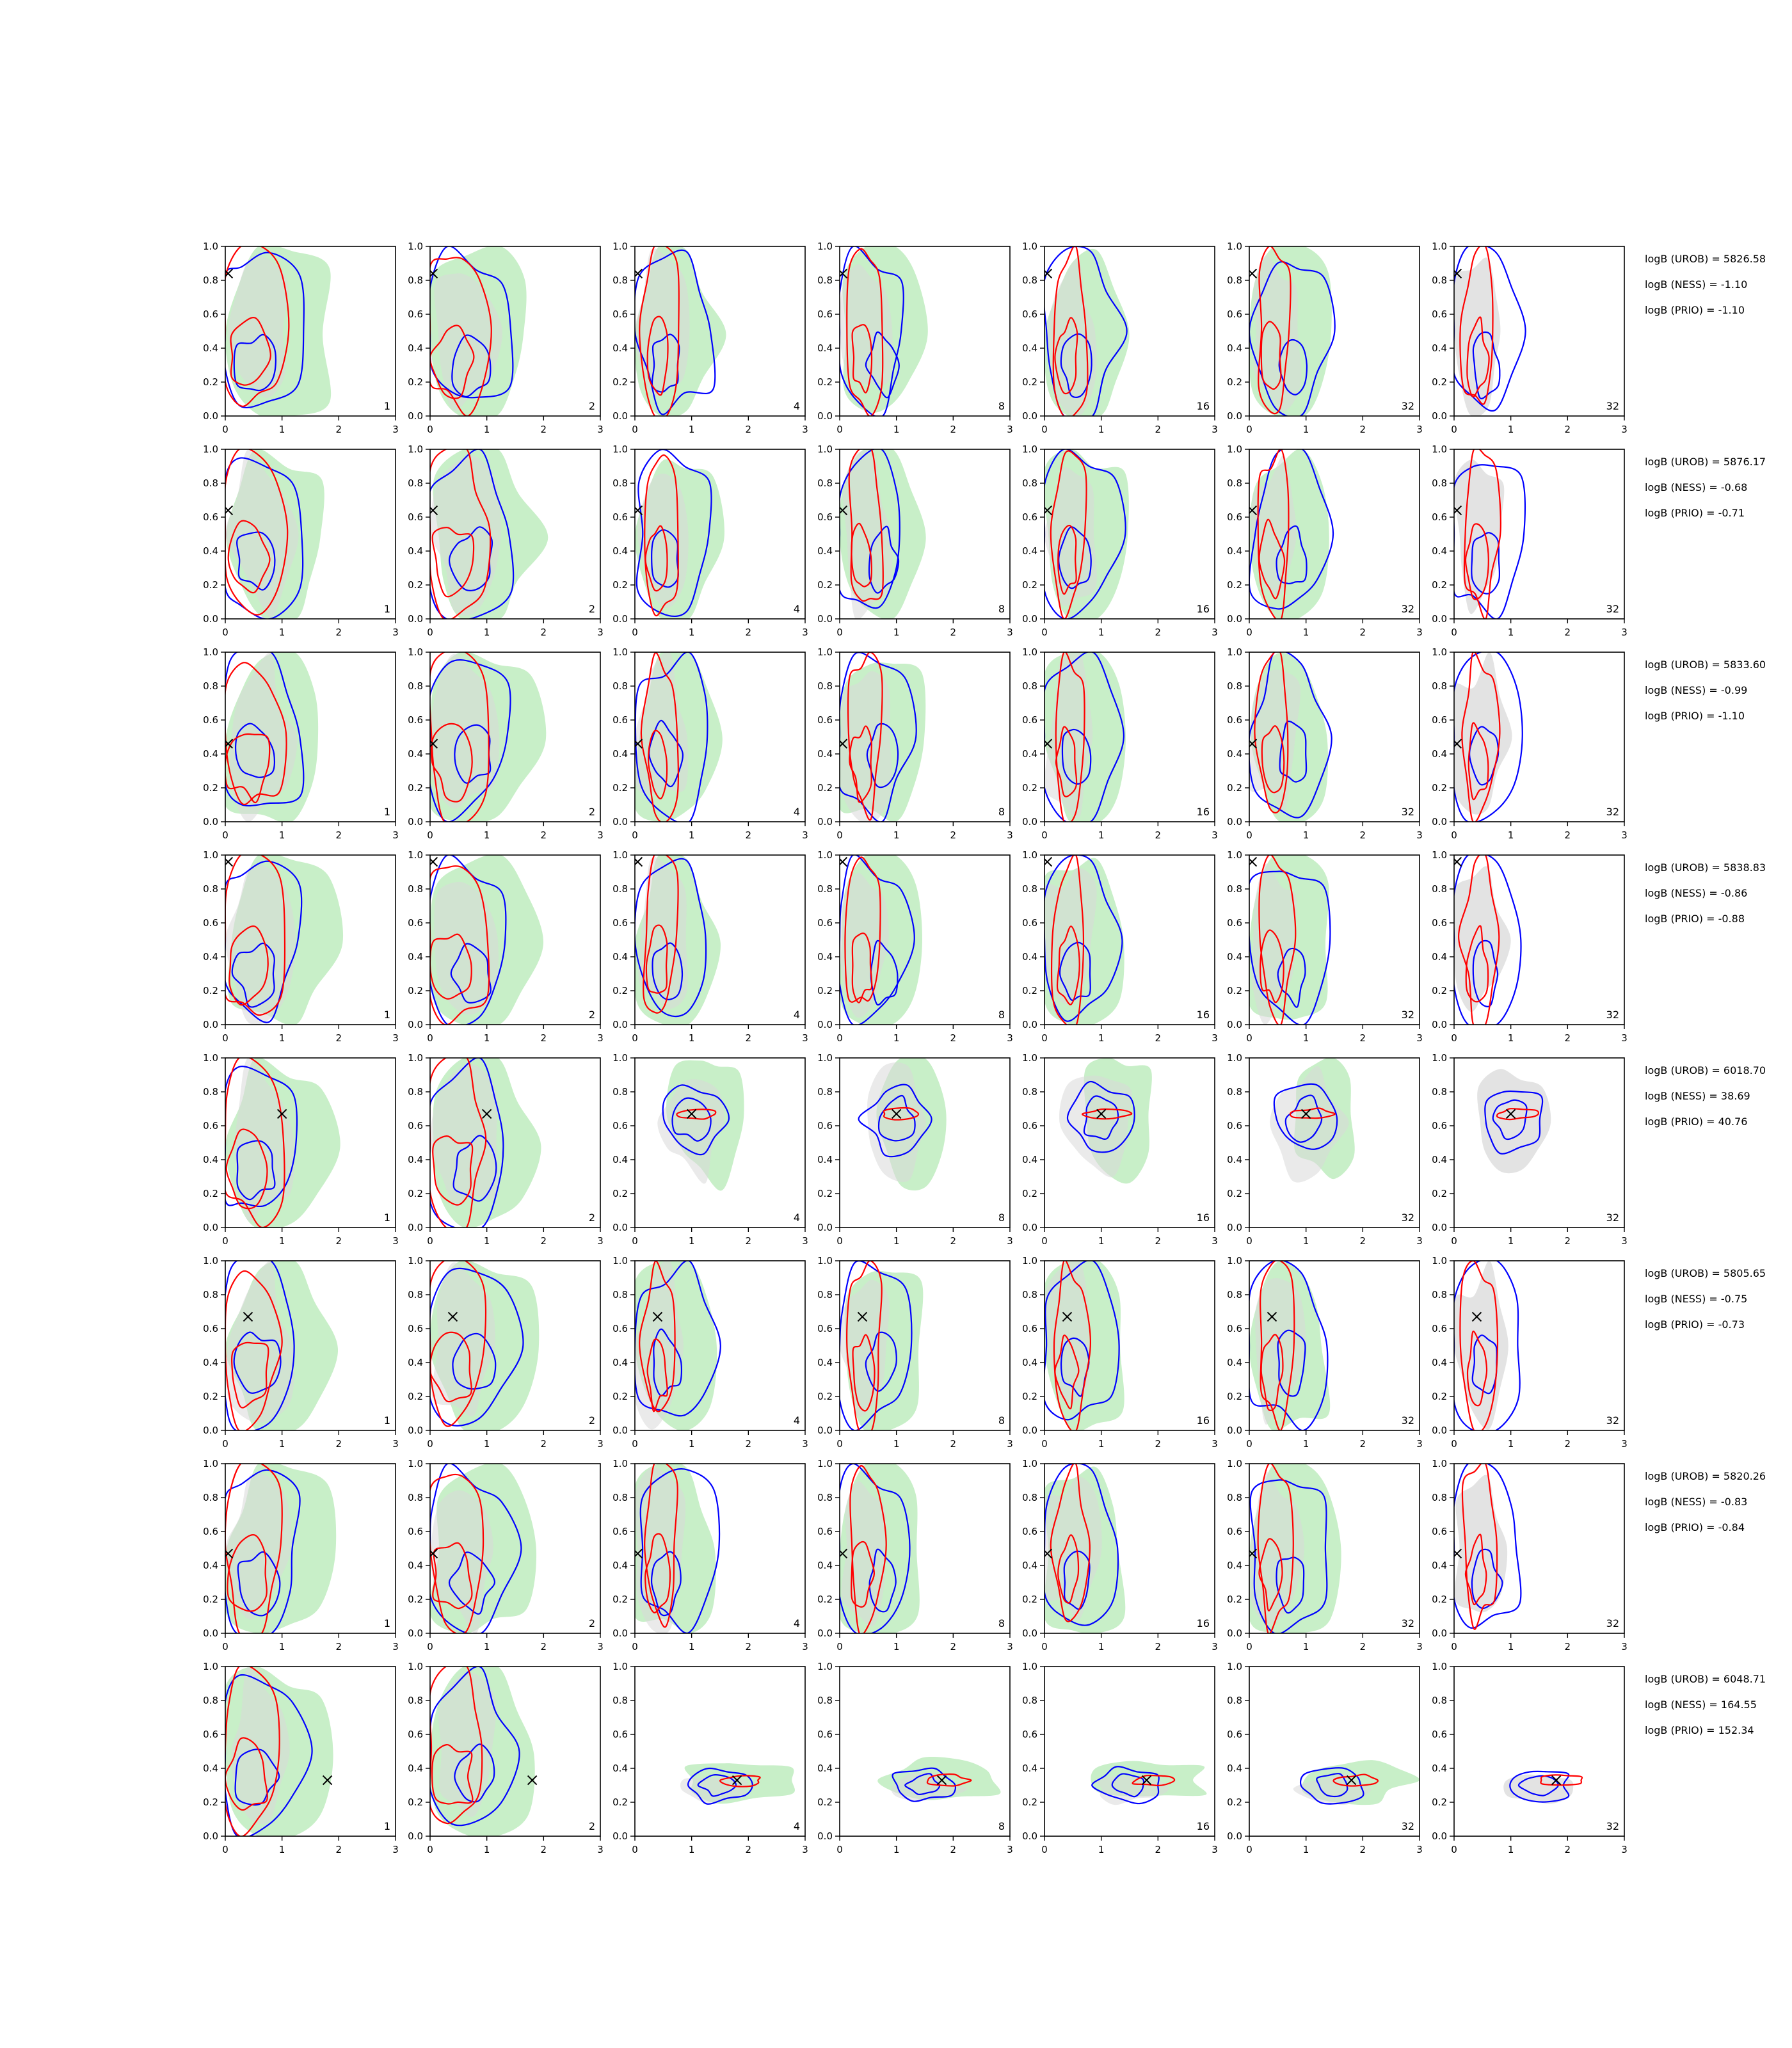  What do you see at coordinates (1120, 743) in the screenshot?
I see `subplot: 0 1 2 3 0.0 0.2 0.4 0.6 0.8 1.0 16` at bounding box center [1120, 743].